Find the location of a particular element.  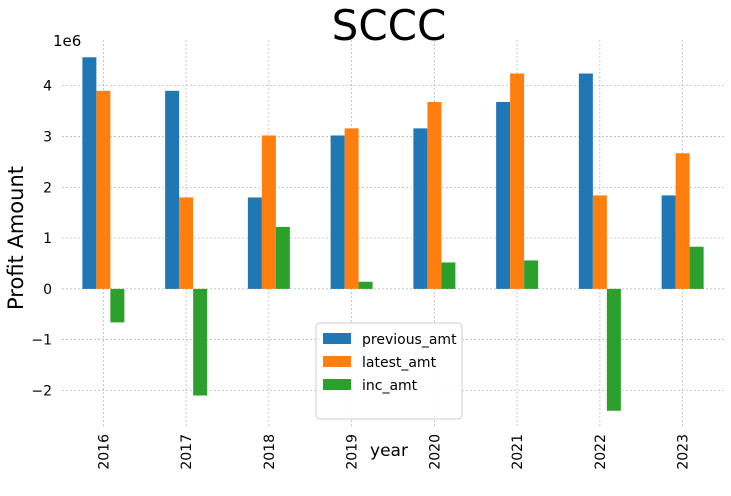

y-tick-label: 0 is located at coordinates (47, 290).